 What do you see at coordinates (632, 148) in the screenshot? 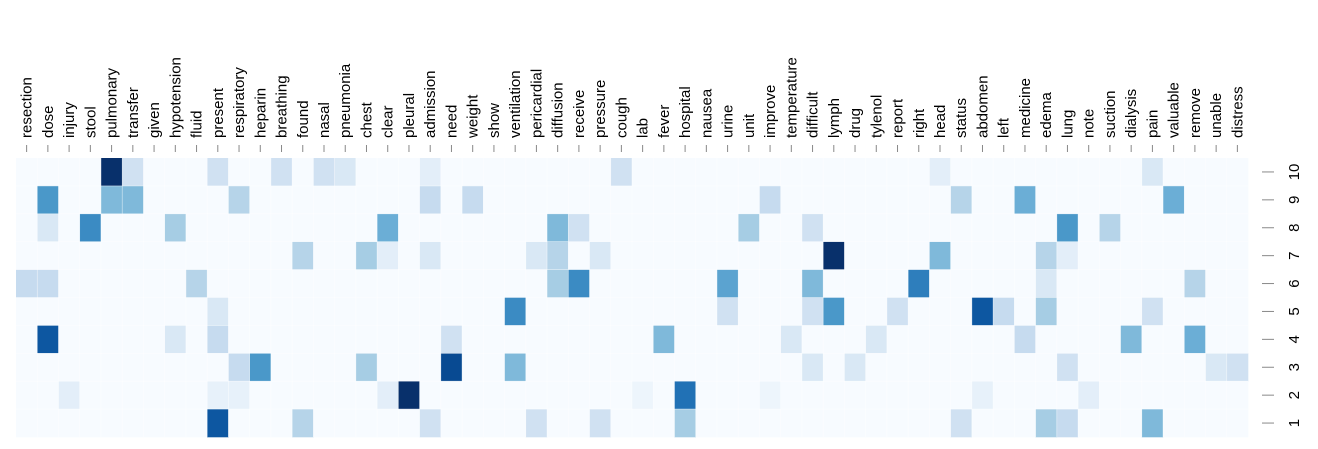
I see `x-axis-ticks` at bounding box center [632, 148].